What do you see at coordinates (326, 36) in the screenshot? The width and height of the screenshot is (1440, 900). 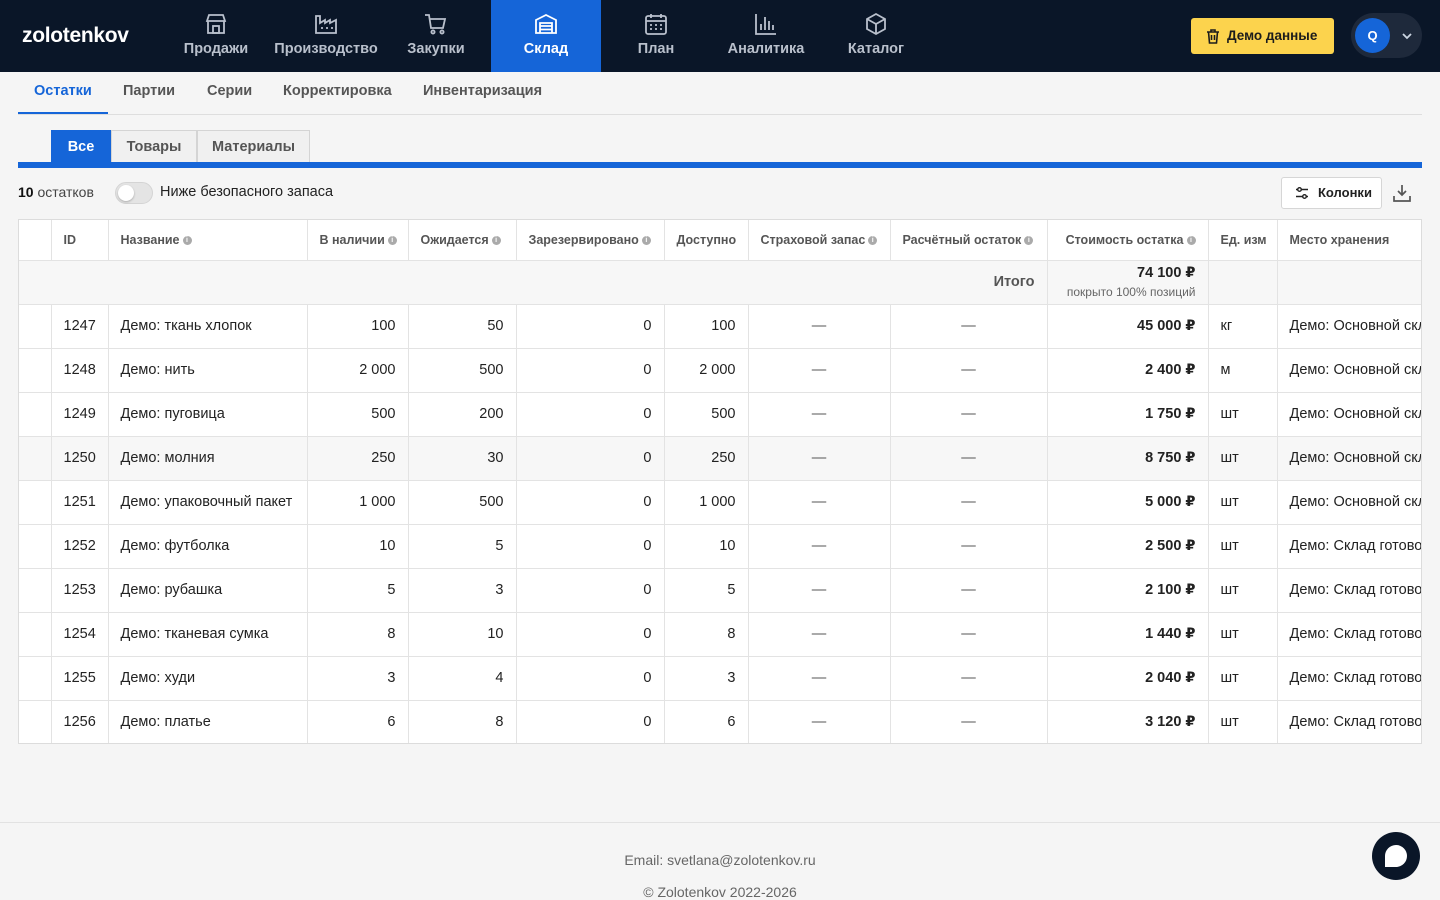 I see `nav-production: Производство` at bounding box center [326, 36].